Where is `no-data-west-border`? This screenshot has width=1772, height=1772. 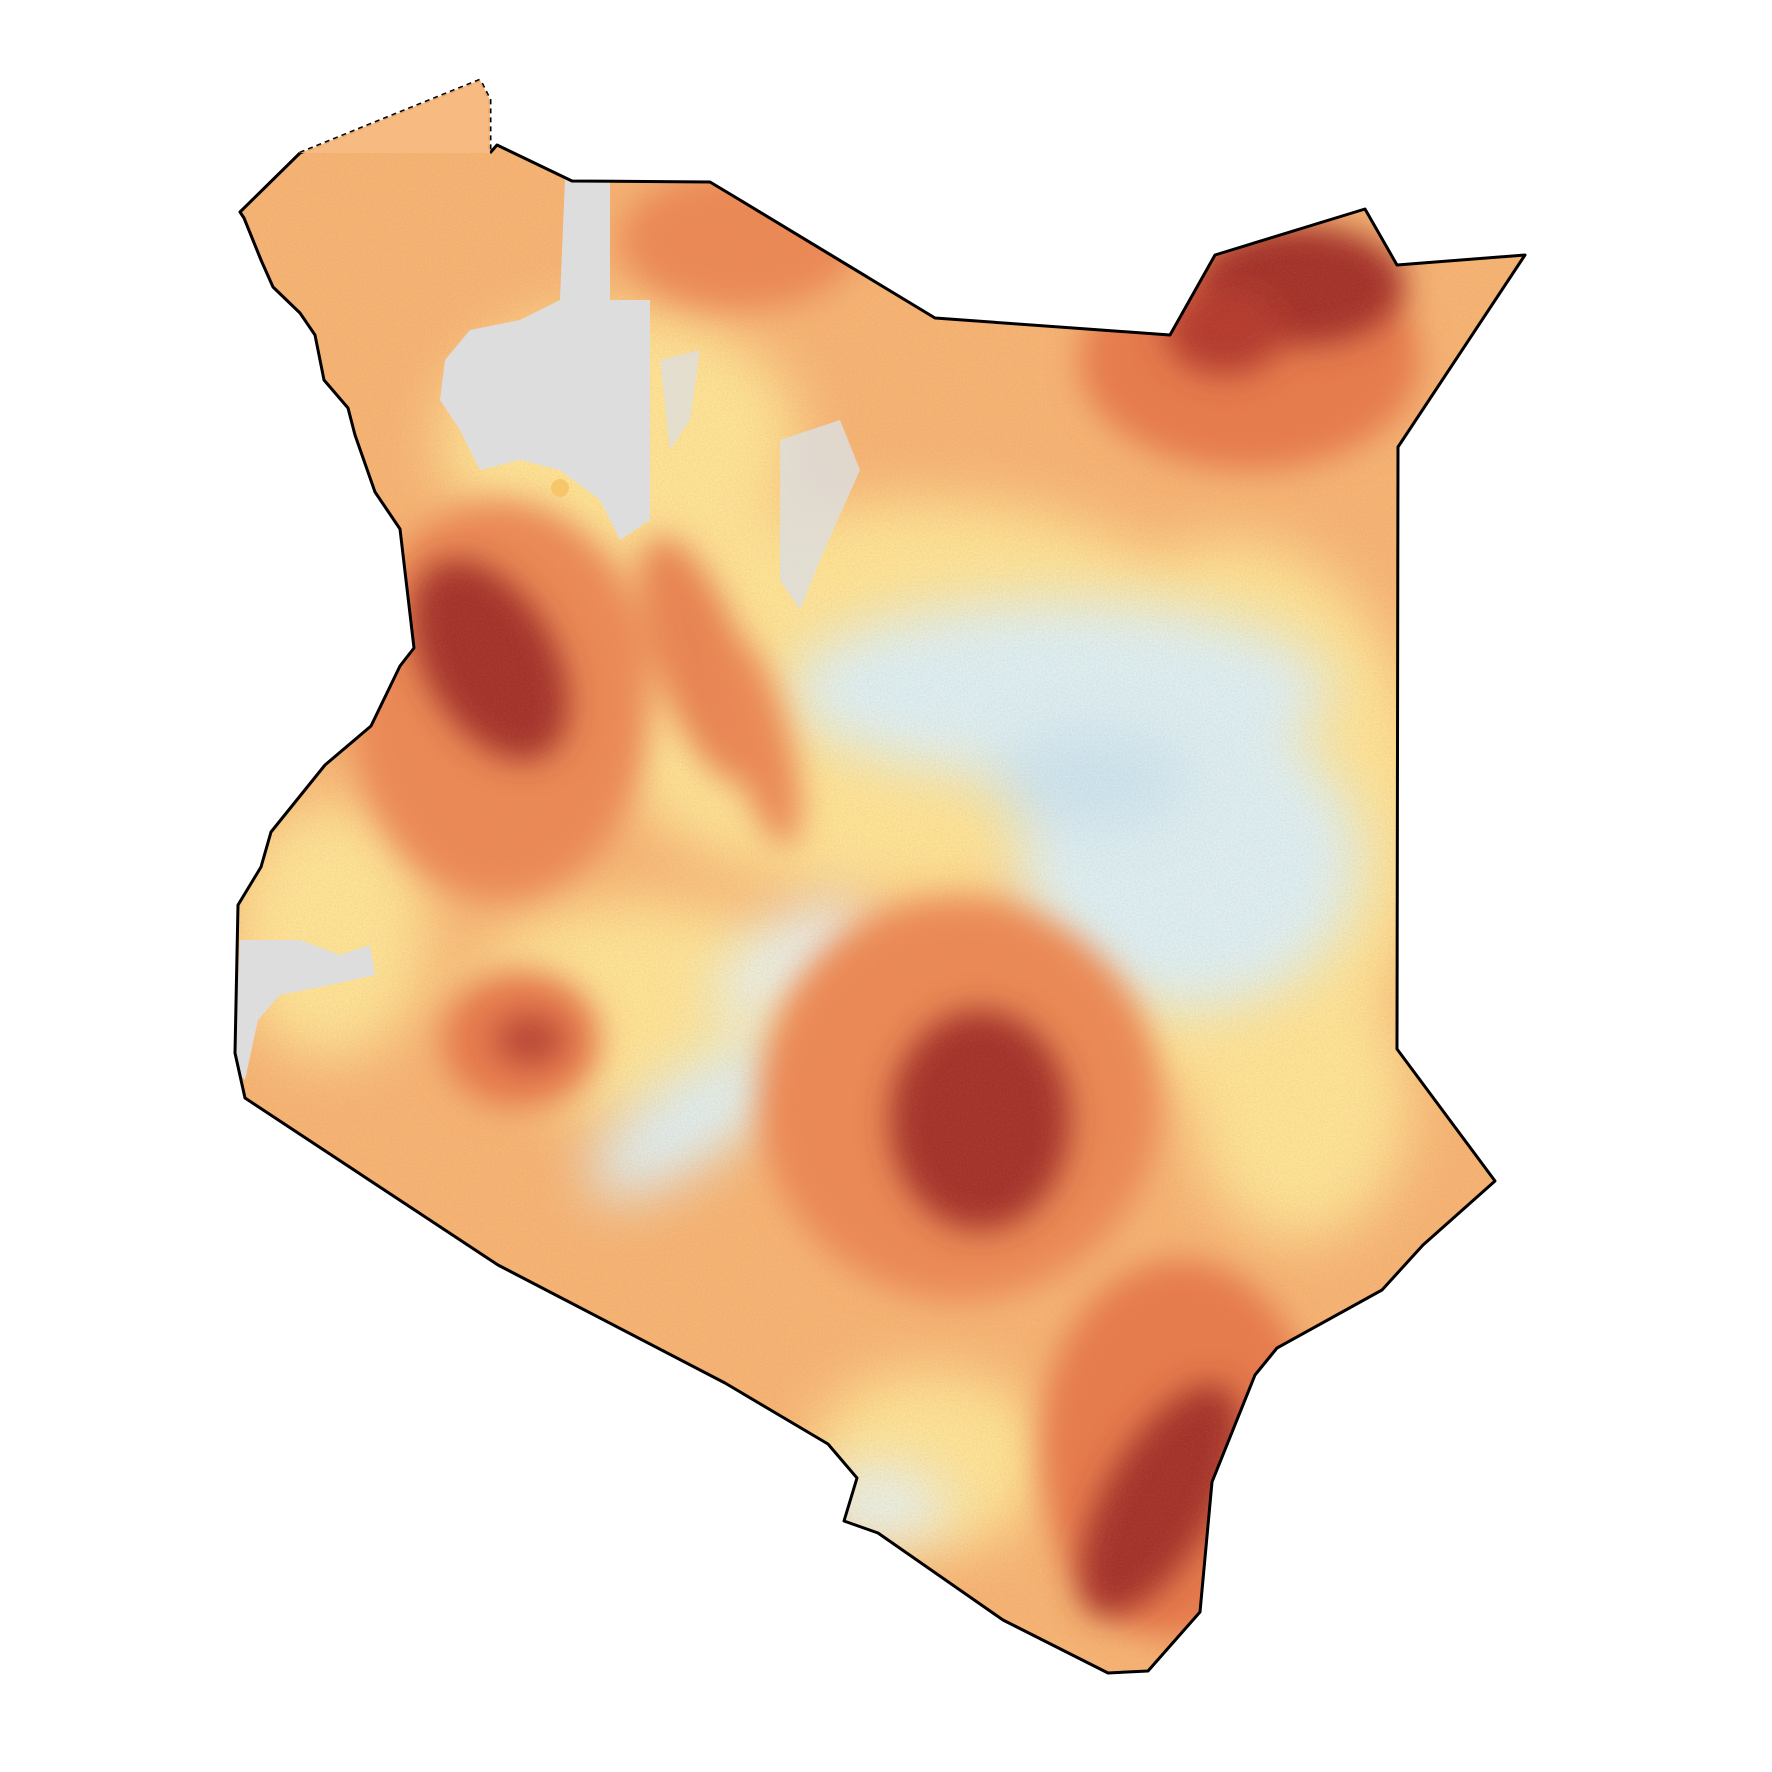 no-data-west-border is located at coordinates (305, 1010).